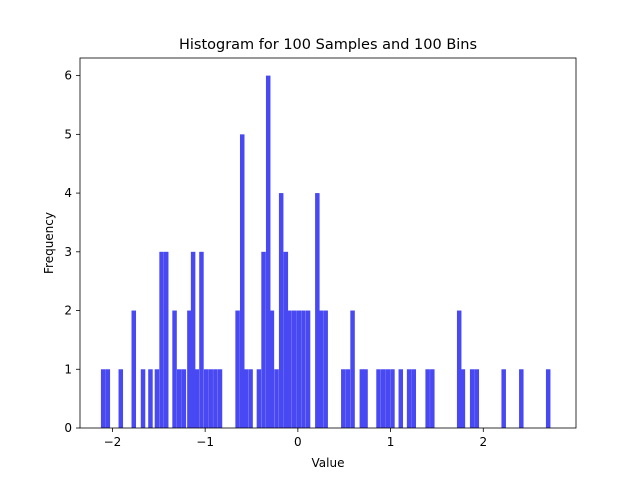 This screenshot has width=640, height=480. What do you see at coordinates (68, 311) in the screenshot?
I see `y-tick-label: 2` at bounding box center [68, 311].